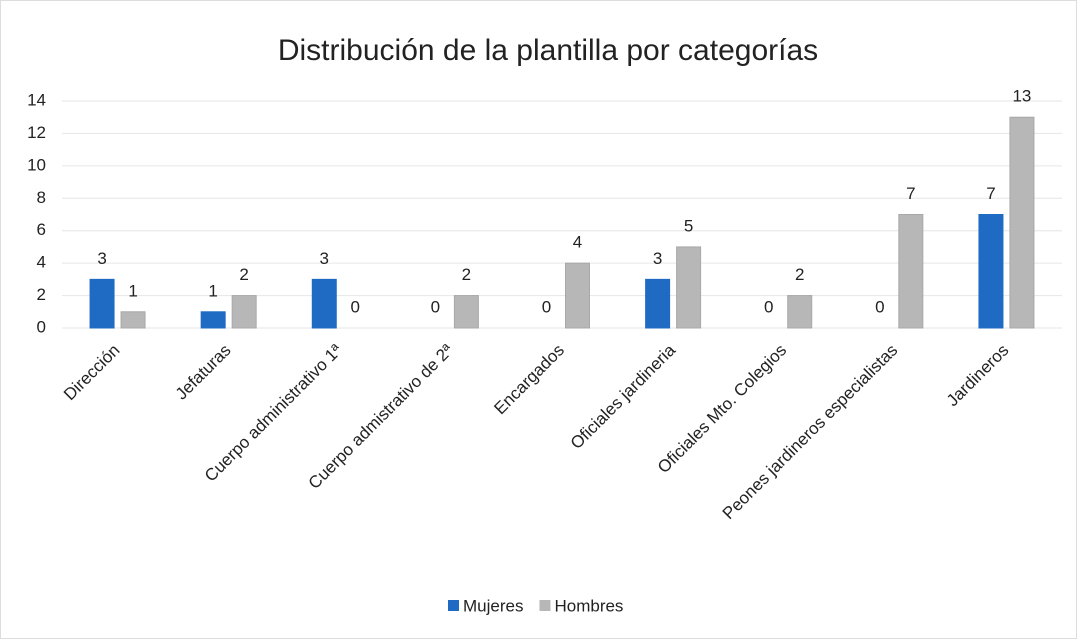 Image resolution: width=1077 pixels, height=639 pixels. Describe the element at coordinates (41, 262) in the screenshot. I see `y-tick-label: 4` at that location.